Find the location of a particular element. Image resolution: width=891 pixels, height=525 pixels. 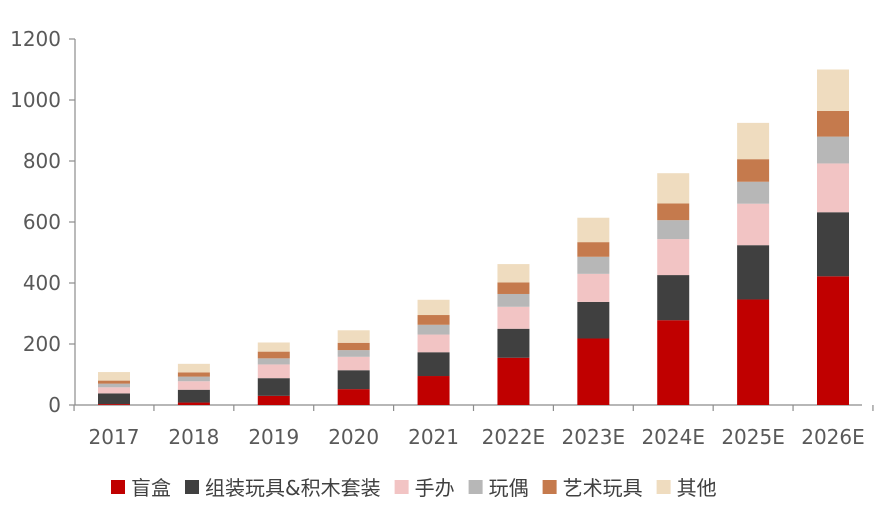

legend-item: 盲盒 is located at coordinates (141, 488).